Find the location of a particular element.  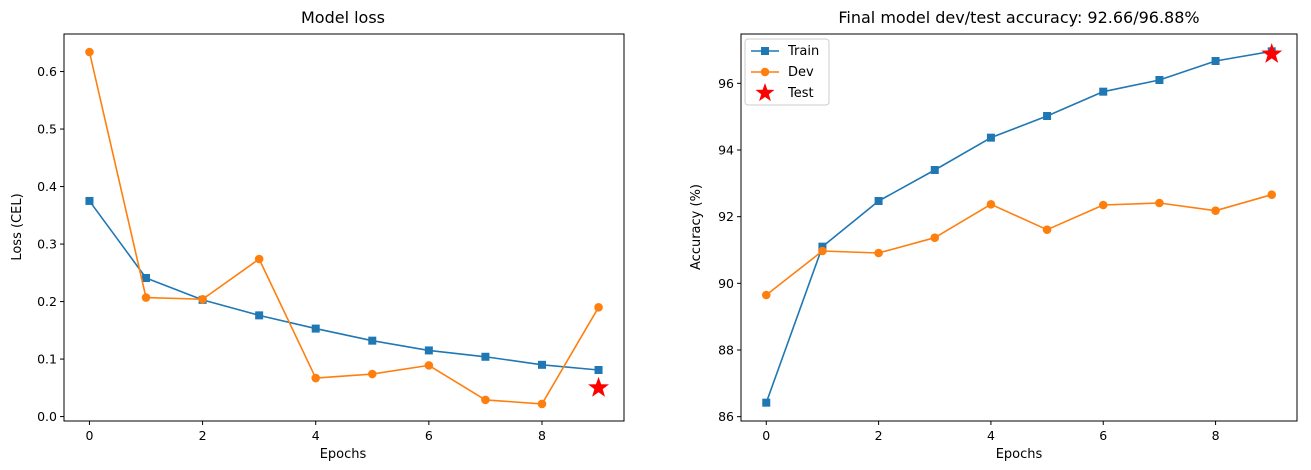

accuracy-ytick-label: 92 is located at coordinates (726, 216).